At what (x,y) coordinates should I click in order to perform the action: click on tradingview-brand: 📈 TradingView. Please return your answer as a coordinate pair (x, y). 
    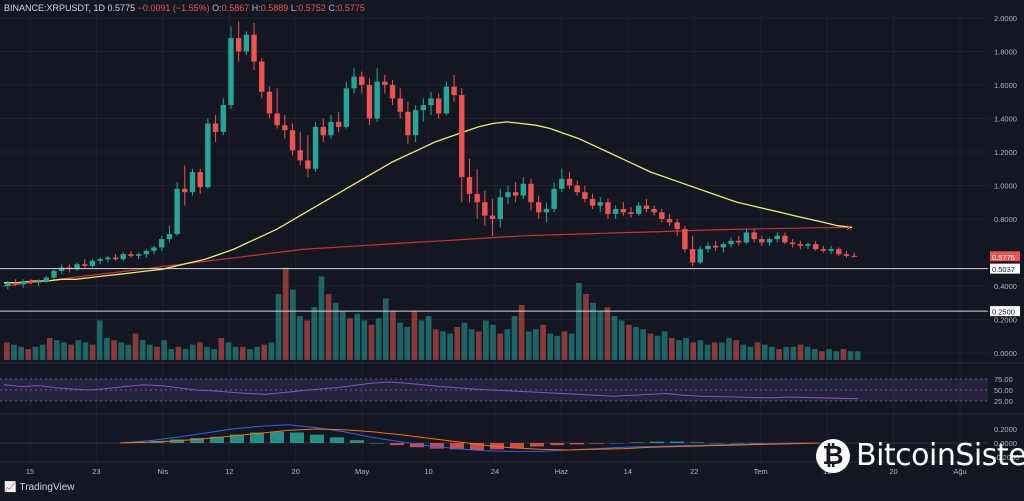
    Looking at the image, I should click on (39, 487).